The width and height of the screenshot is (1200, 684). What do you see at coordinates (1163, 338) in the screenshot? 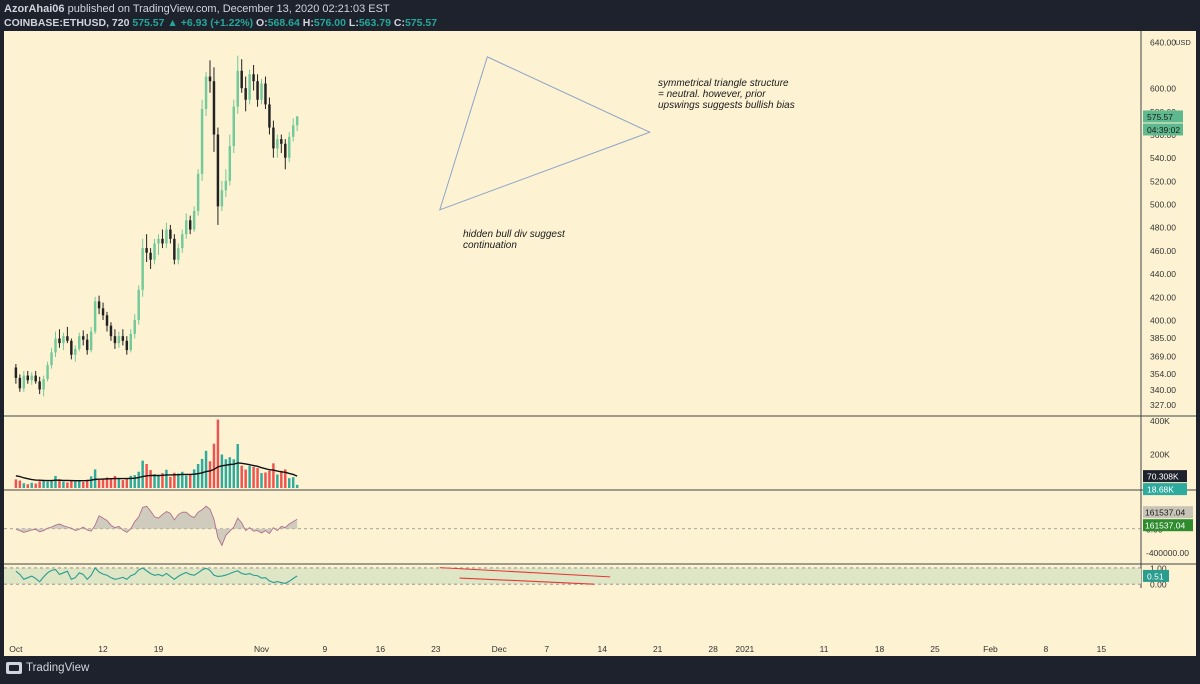
I see `price-tick-label: 385.00` at bounding box center [1163, 338].